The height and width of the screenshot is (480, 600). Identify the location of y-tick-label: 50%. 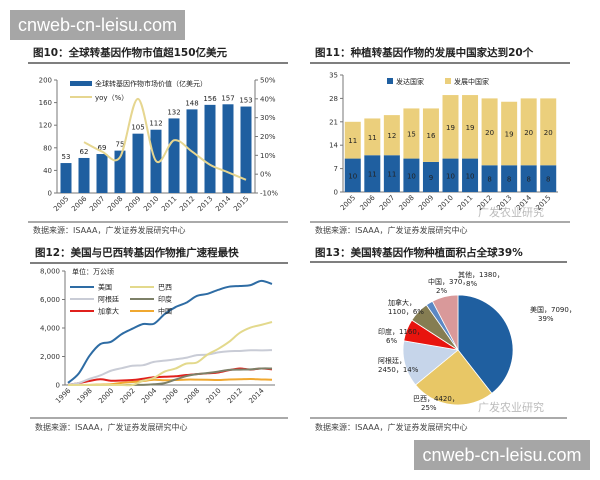
(268, 81).